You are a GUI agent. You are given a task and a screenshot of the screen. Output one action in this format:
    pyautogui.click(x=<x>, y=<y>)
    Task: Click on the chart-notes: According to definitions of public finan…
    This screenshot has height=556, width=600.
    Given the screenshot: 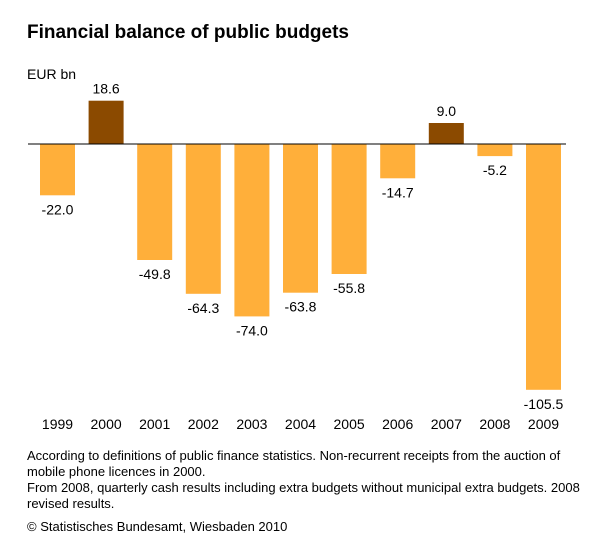 What is the action you would take?
    pyautogui.click(x=307, y=480)
    